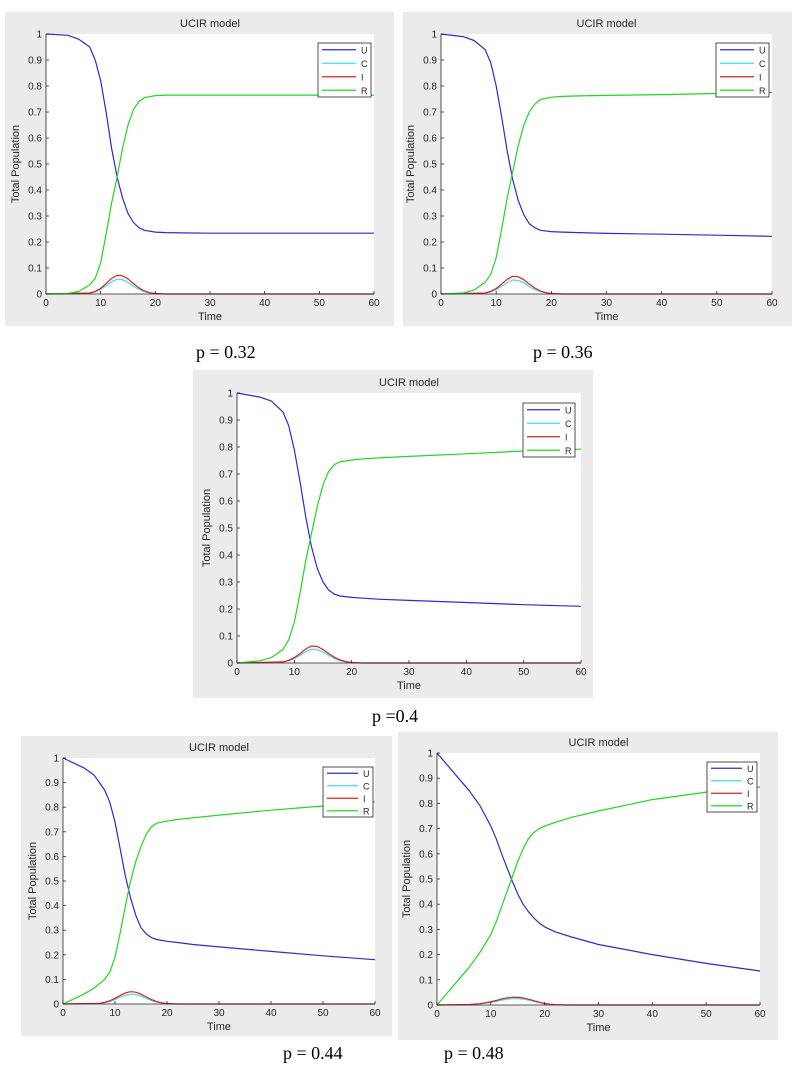  Describe the element at coordinates (210, 24) in the screenshot. I see `chart-title: UCIR model` at that location.